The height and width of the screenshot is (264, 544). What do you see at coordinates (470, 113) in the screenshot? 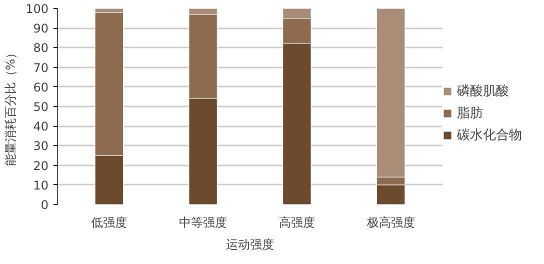
I see `legend-label: 脂肪` at bounding box center [470, 113].